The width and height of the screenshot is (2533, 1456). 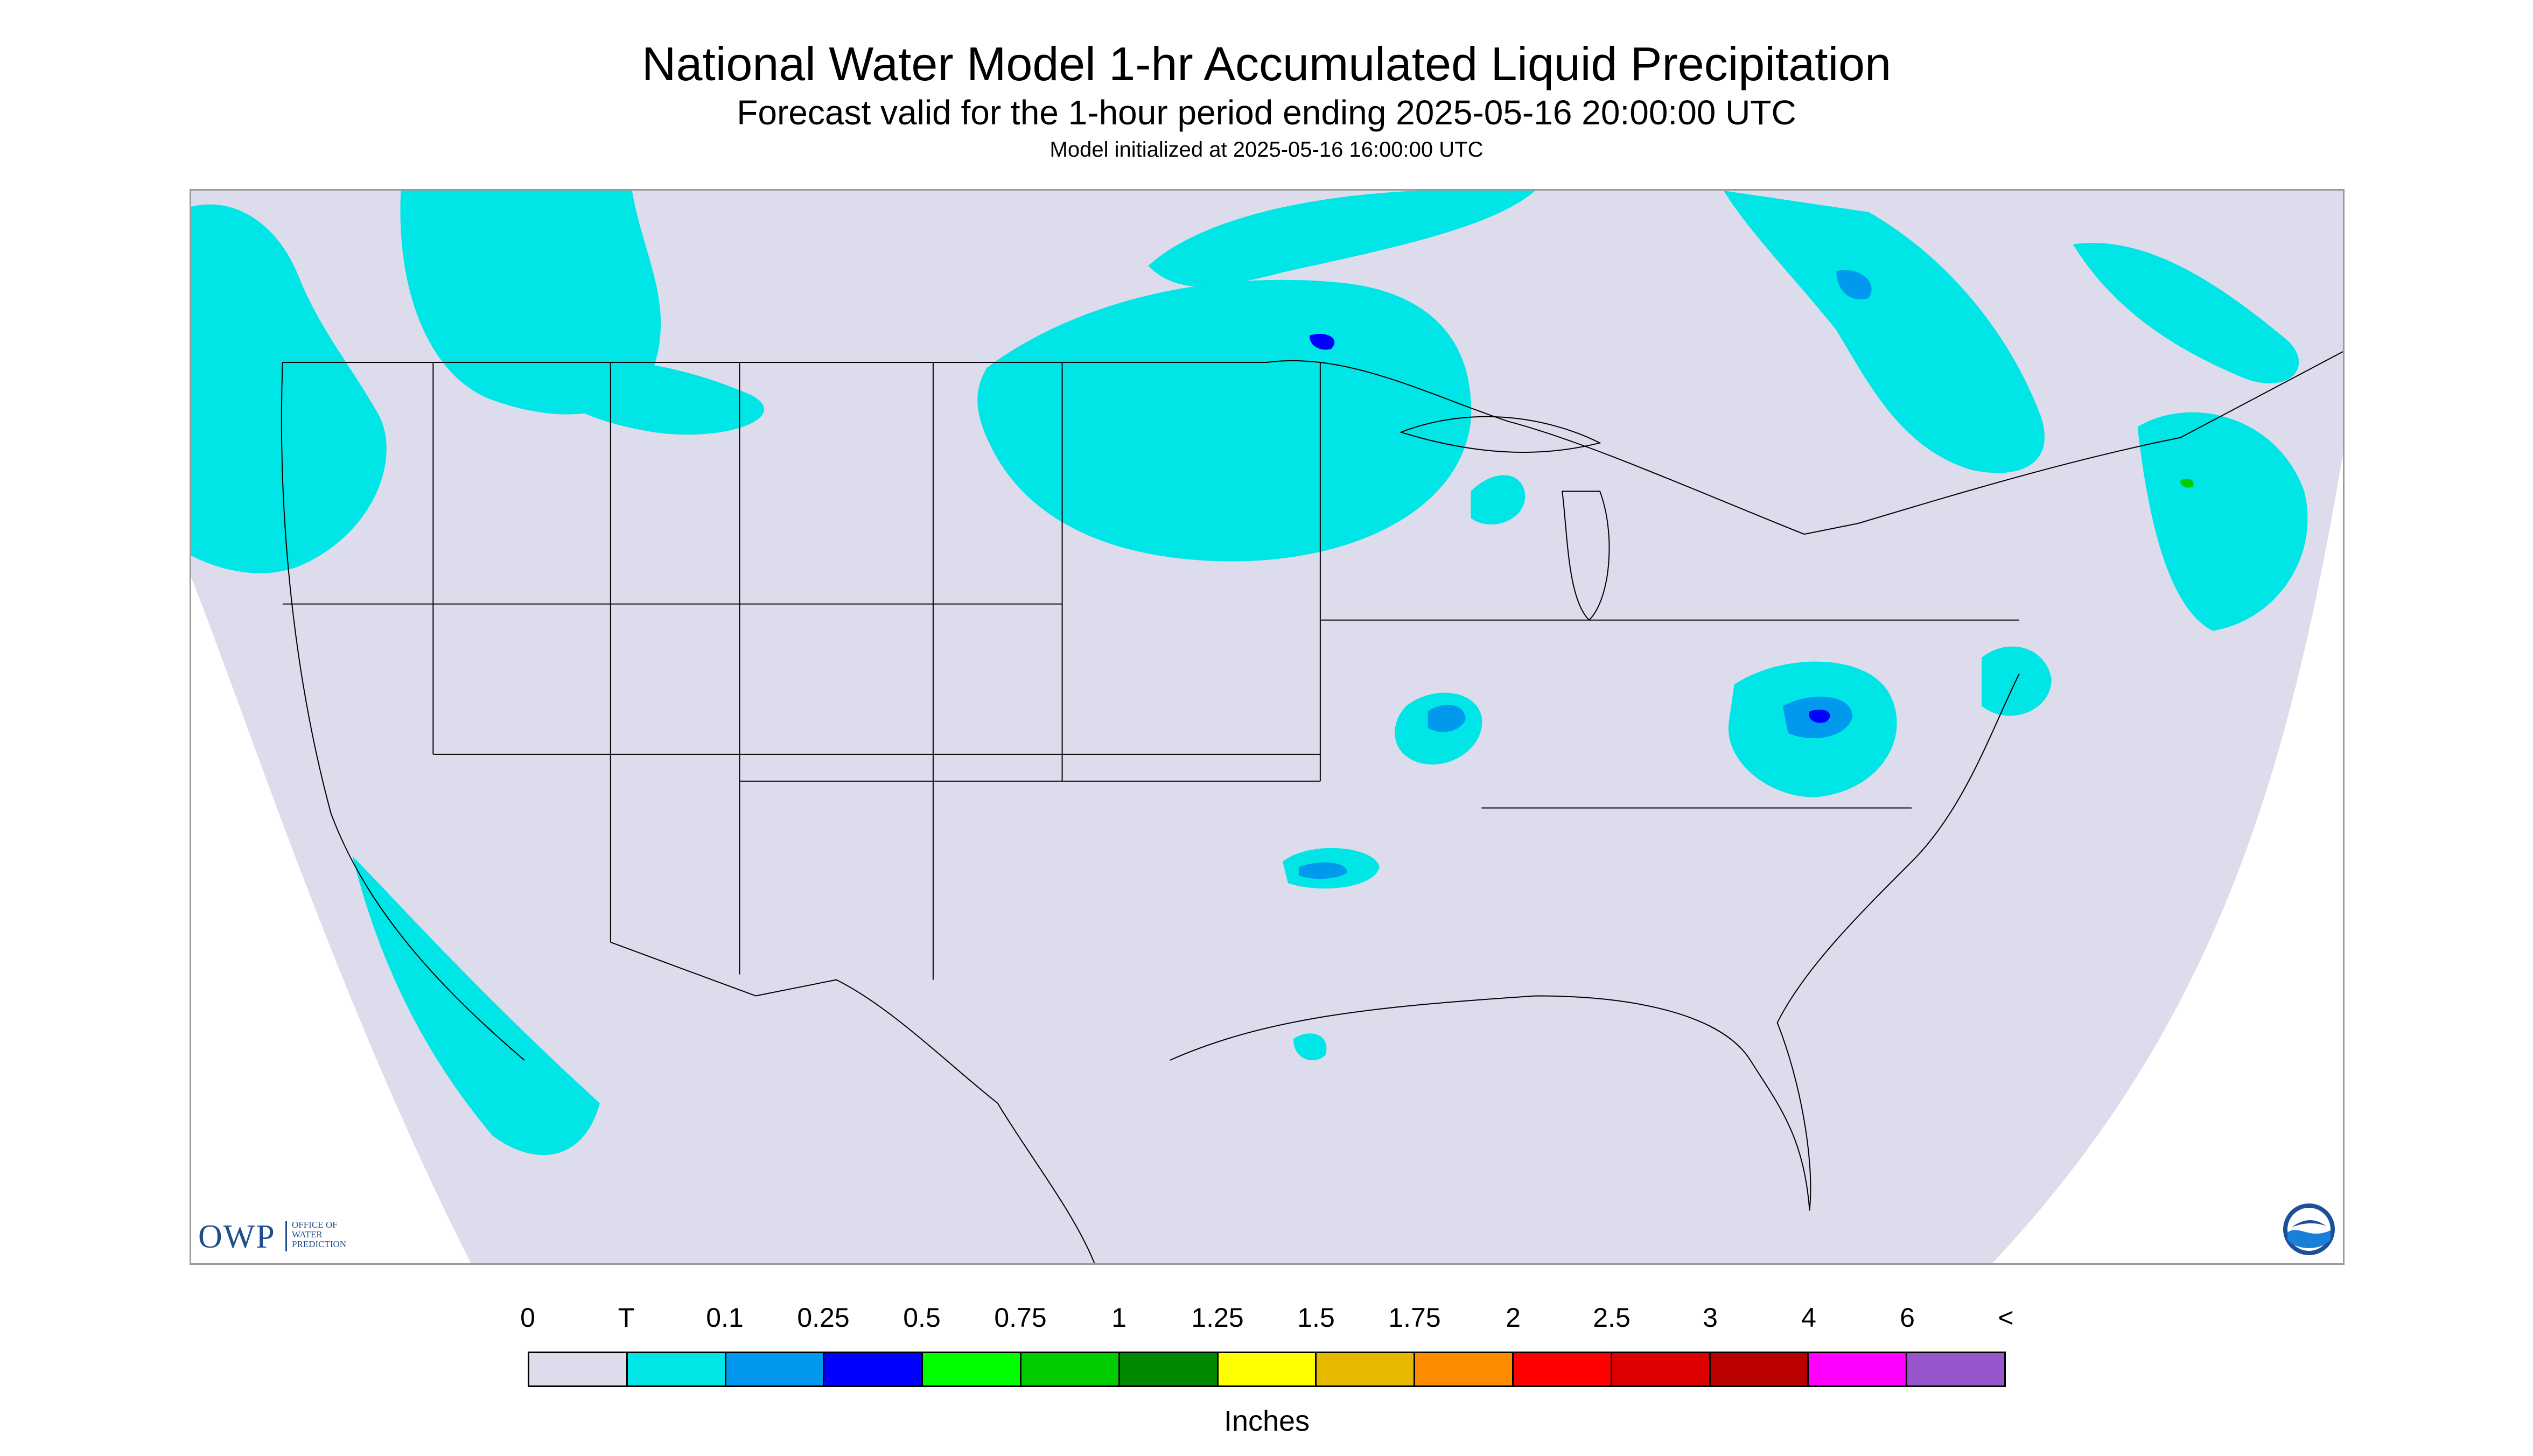 What do you see at coordinates (1500, 434) in the screenshot?
I see `lake-superior` at bounding box center [1500, 434].